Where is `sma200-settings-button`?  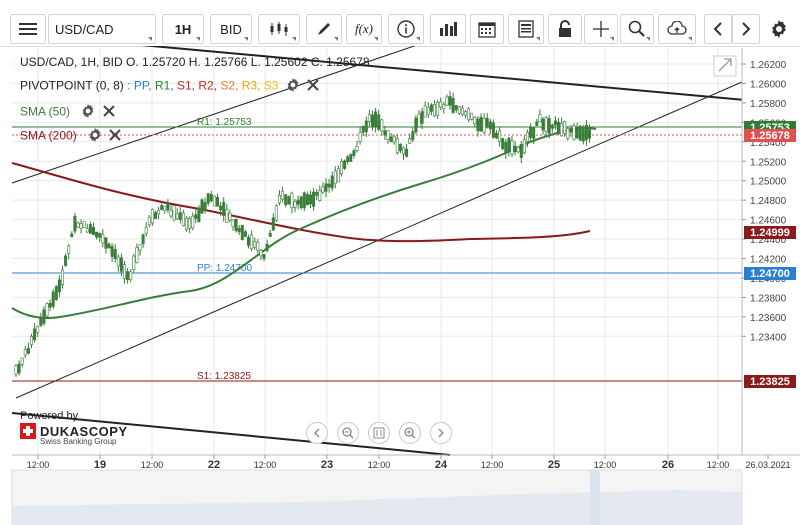 sma200-settings-button is located at coordinates (95, 136).